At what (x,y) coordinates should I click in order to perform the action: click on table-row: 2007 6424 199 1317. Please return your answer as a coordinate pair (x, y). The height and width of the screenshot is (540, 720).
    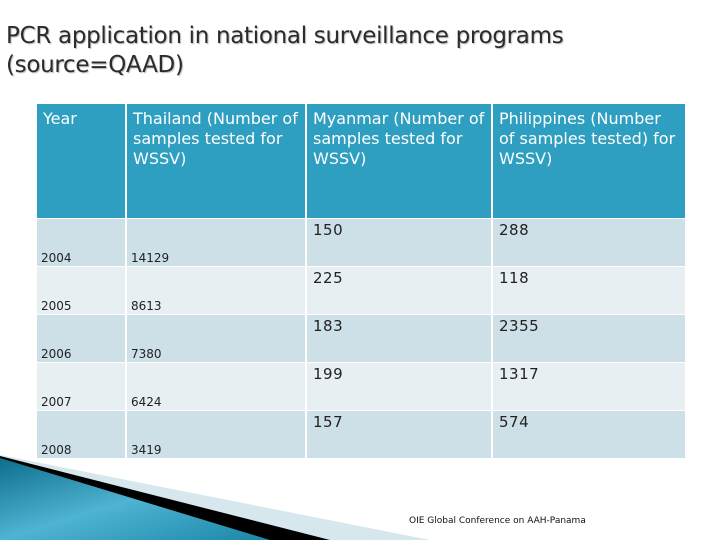
    Looking at the image, I should click on (361, 385).